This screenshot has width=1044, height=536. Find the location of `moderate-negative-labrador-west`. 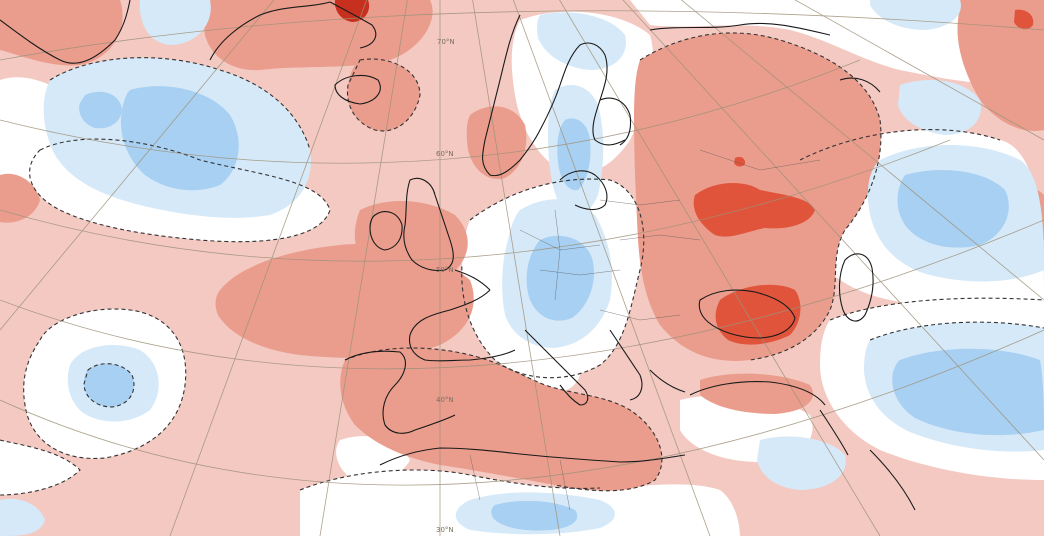

moderate-negative-labrador-west is located at coordinates (100, 110).